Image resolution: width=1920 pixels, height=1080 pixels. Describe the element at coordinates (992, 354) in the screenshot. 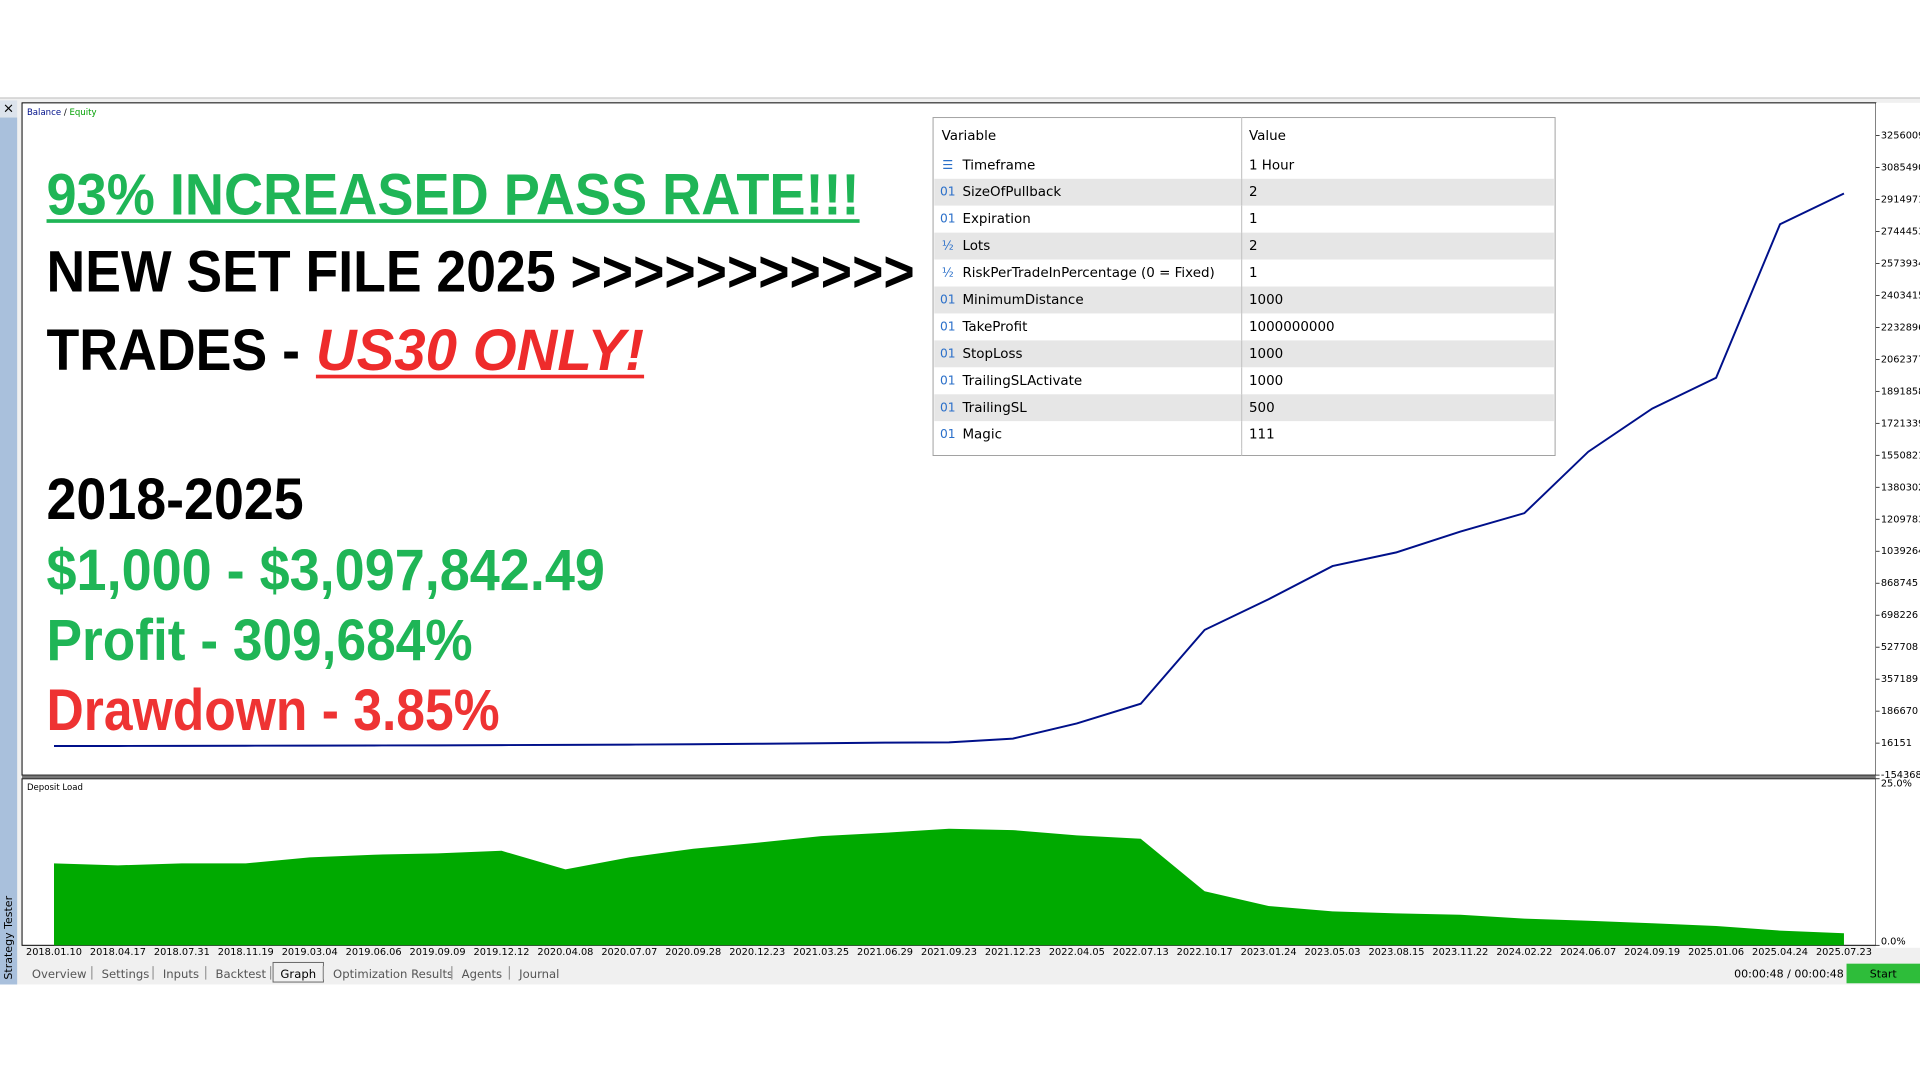

I see `row-variable: StopLoss` at that location.